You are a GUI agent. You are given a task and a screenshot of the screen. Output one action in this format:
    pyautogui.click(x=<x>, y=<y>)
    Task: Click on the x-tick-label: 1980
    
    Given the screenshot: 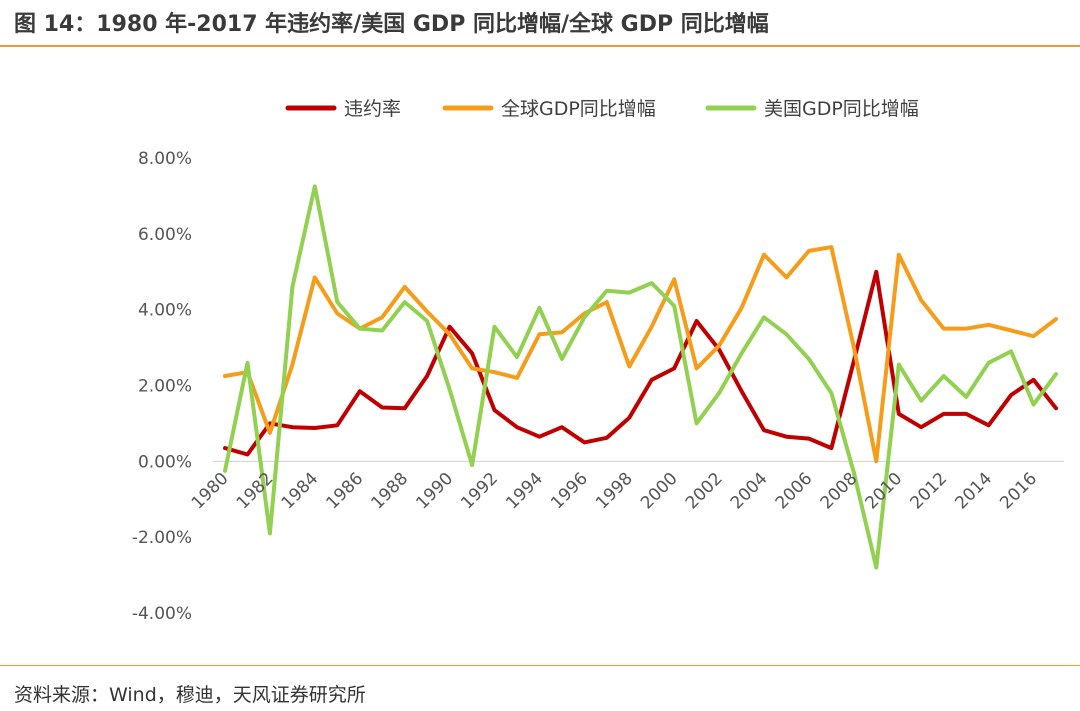 What is the action you would take?
    pyautogui.click(x=210, y=491)
    